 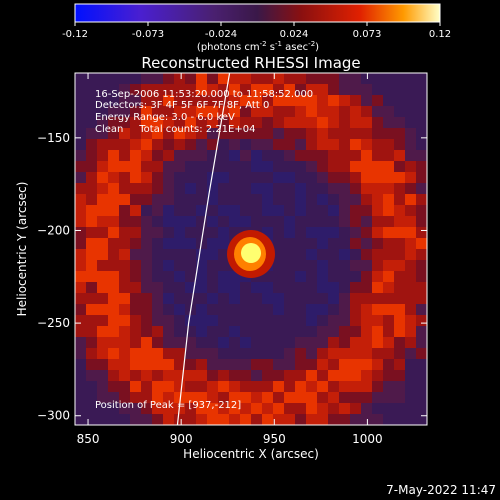 I want to click on colorbar-tick-label: -0.12, so click(x=75, y=34).